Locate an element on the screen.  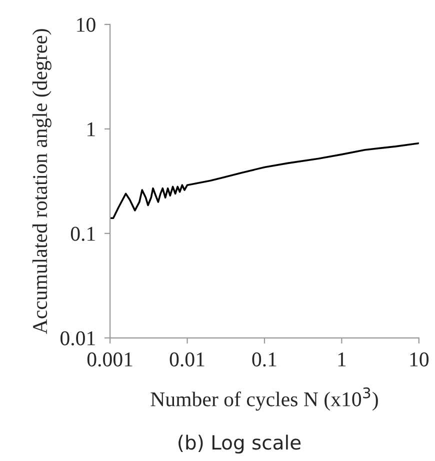
x-tick-label: 1 is located at coordinates (342, 359).